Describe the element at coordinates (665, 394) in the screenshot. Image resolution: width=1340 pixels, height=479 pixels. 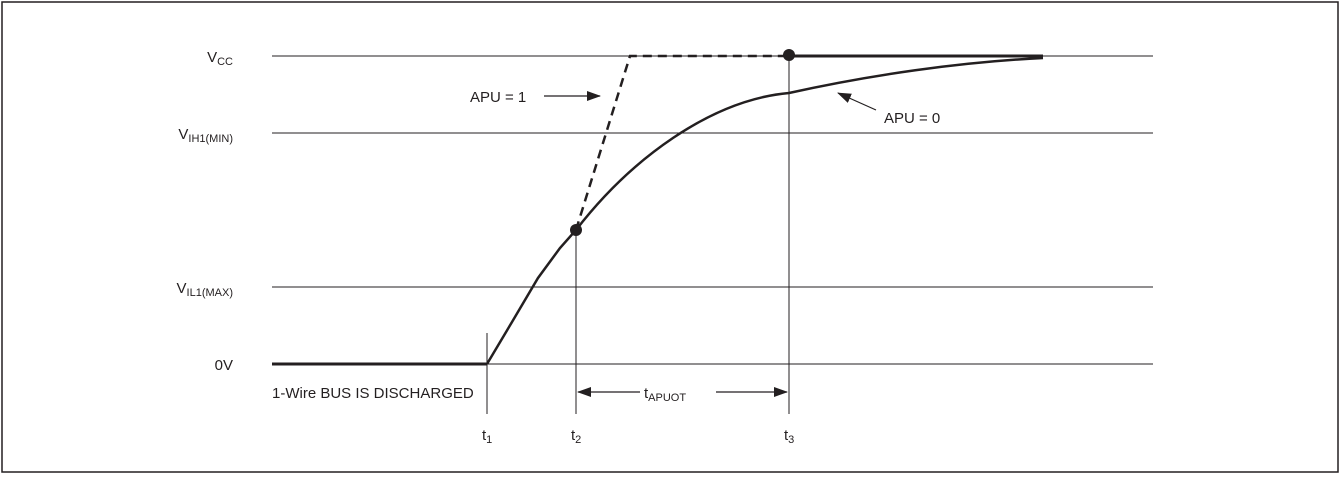
I see `interval-label: tAPUOT` at that location.